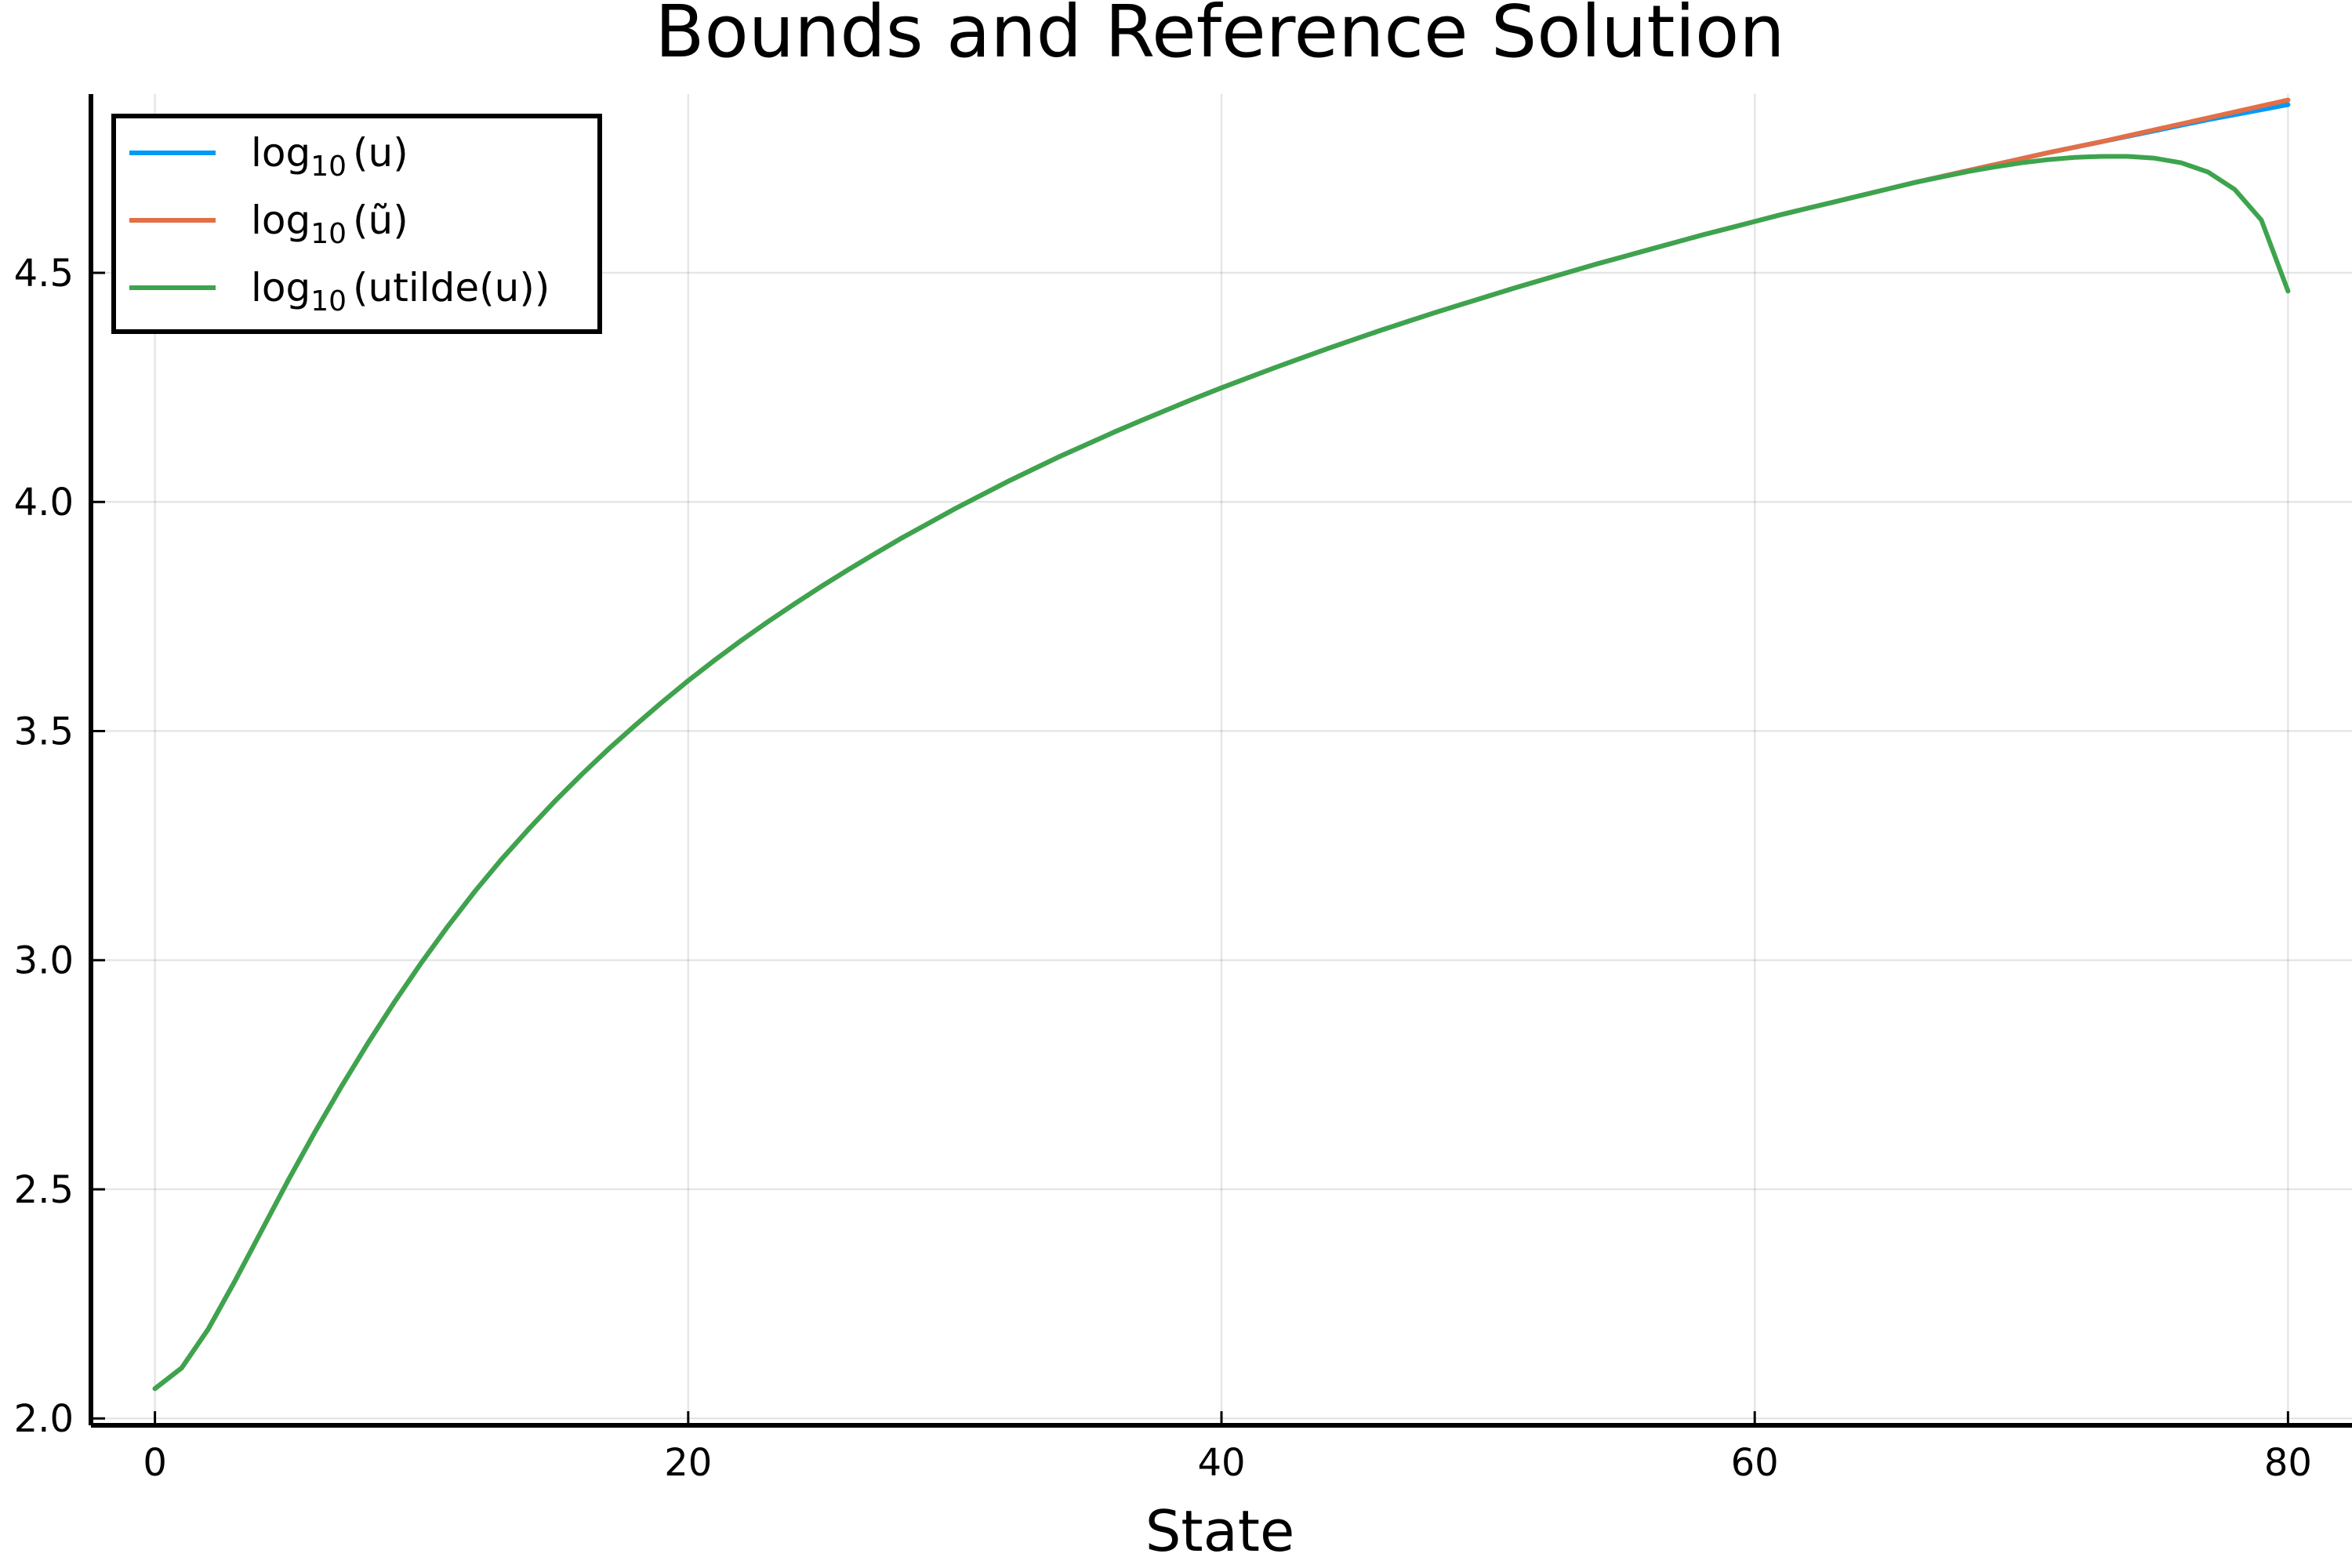 The image size is (2352, 1568). I want to click on y-tick-label: 3.0, so click(44, 961).